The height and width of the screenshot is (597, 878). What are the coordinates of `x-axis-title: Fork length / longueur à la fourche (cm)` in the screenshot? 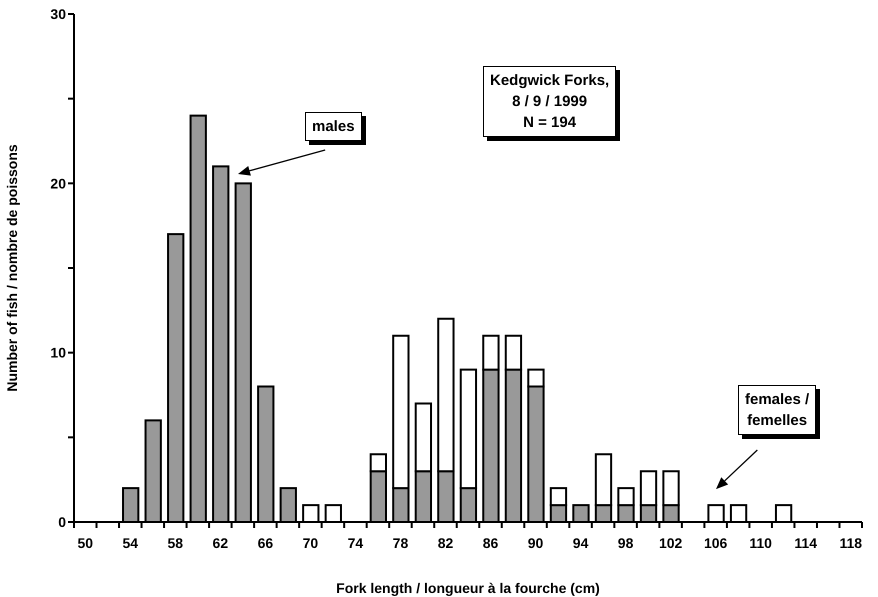 It's located at (468, 588).